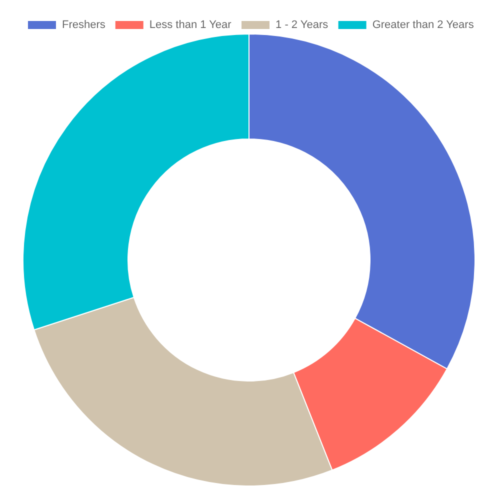 Image resolution: width=500 pixels, height=500 pixels. Describe the element at coordinates (84, 25) in the screenshot. I see `legend-label: Freshers` at that location.